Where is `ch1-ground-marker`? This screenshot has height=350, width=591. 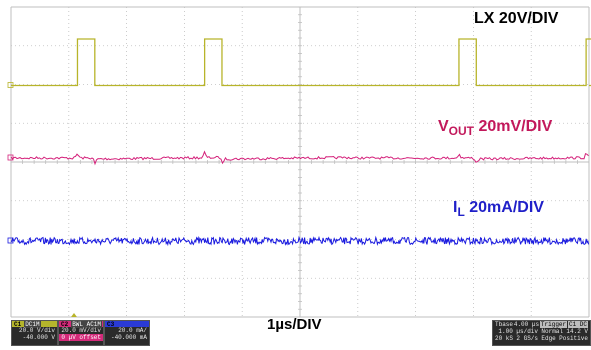
ch1-ground-marker is located at coordinates (10, 85).